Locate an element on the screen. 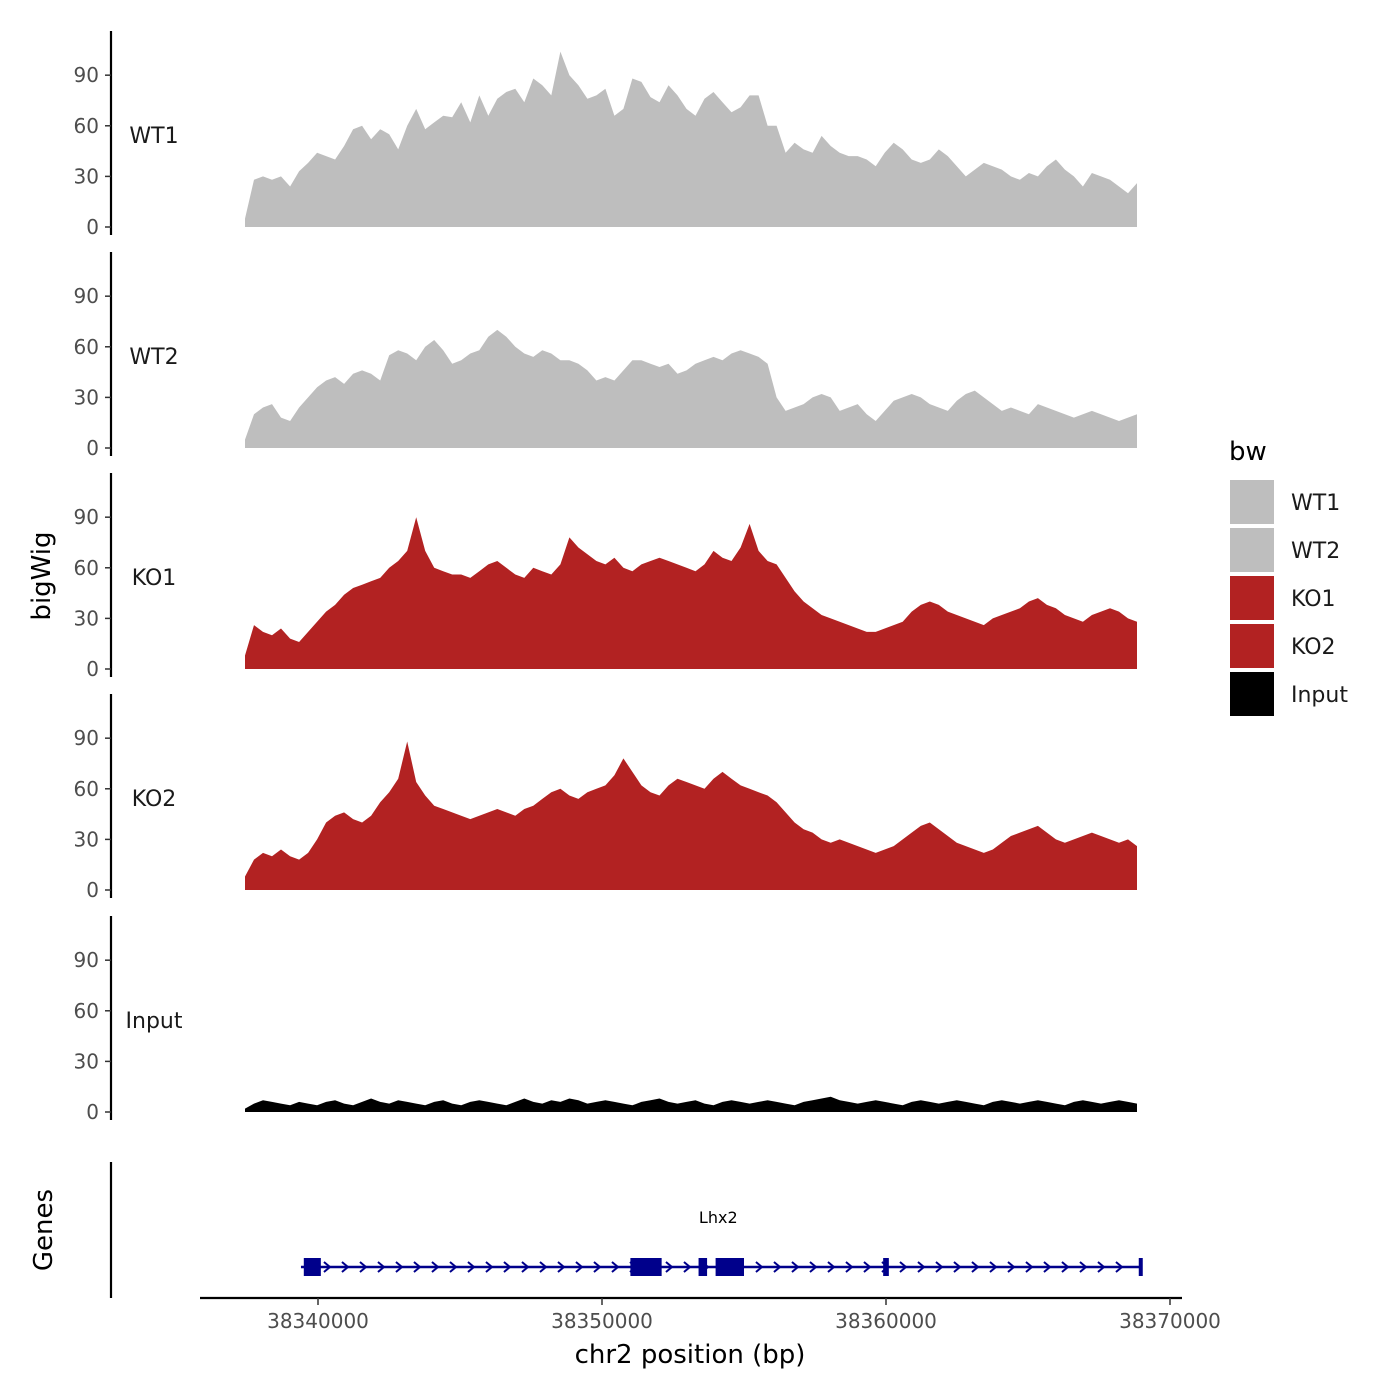 The height and width of the screenshot is (1400, 1400). track-ko2: 0 30 60 90 KO2 is located at coordinates (605, 798).